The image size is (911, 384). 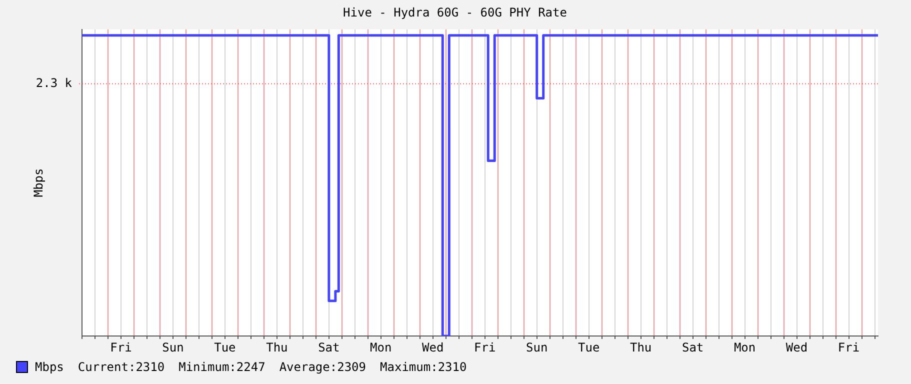 I want to click on y-axis-title: Mbps, so click(x=38, y=183).